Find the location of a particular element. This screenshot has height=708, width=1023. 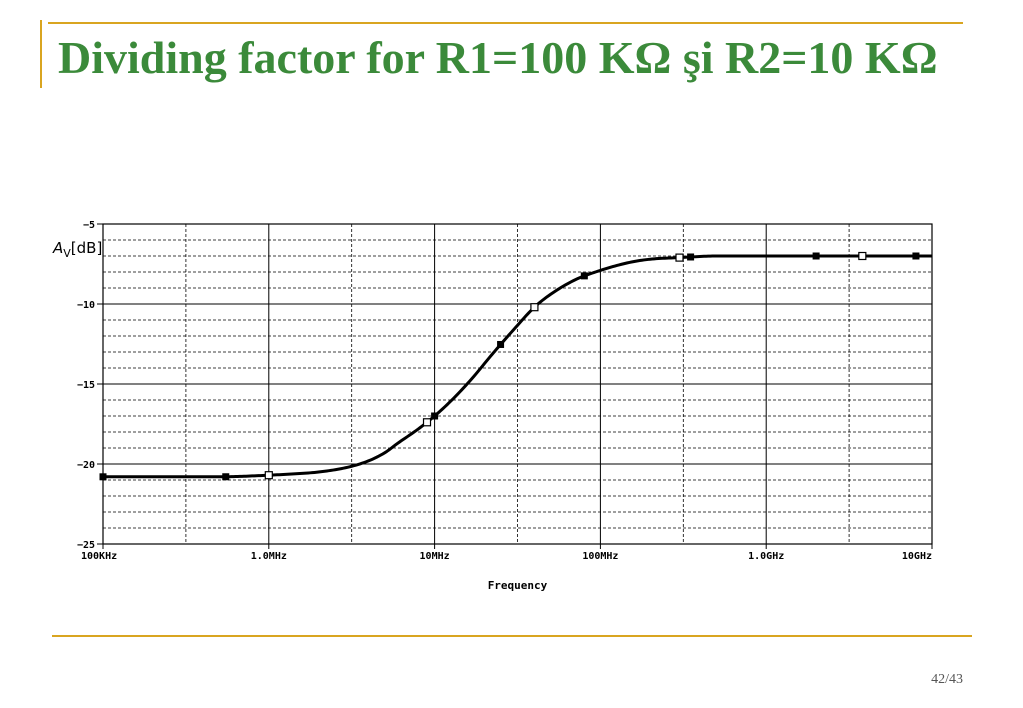

title-accent-bar is located at coordinates (41, 54).